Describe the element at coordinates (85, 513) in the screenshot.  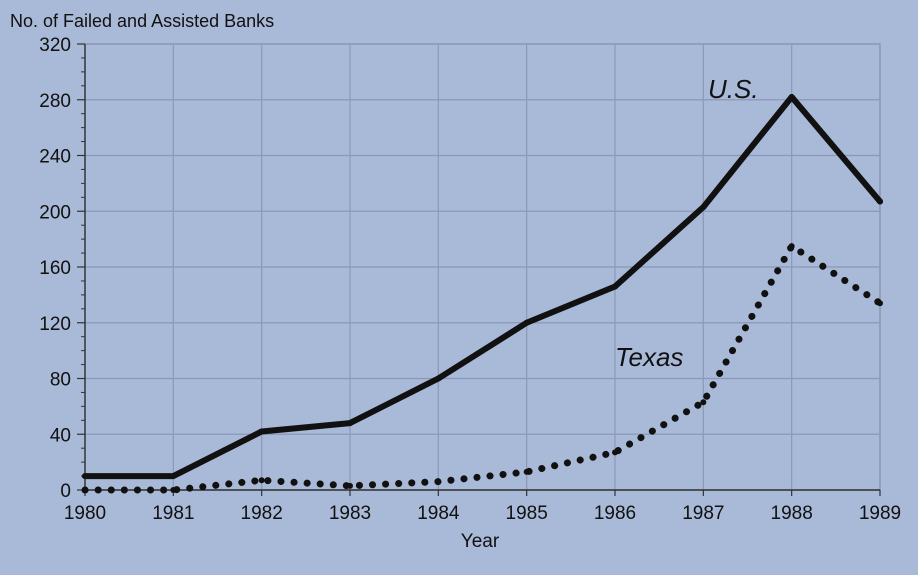
I see `x-tick-label: 1980` at that location.